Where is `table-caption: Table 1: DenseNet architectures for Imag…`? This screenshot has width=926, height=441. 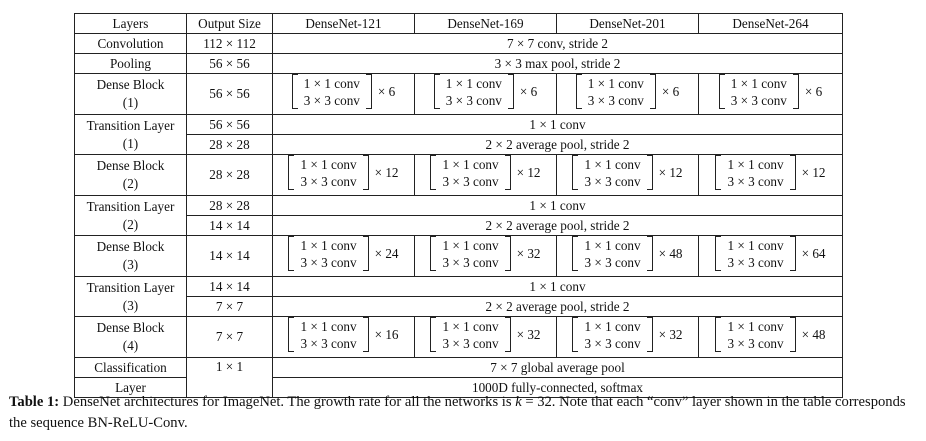 table-caption: Table 1: DenseNet architectures for Imag… is located at coordinates (465, 413).